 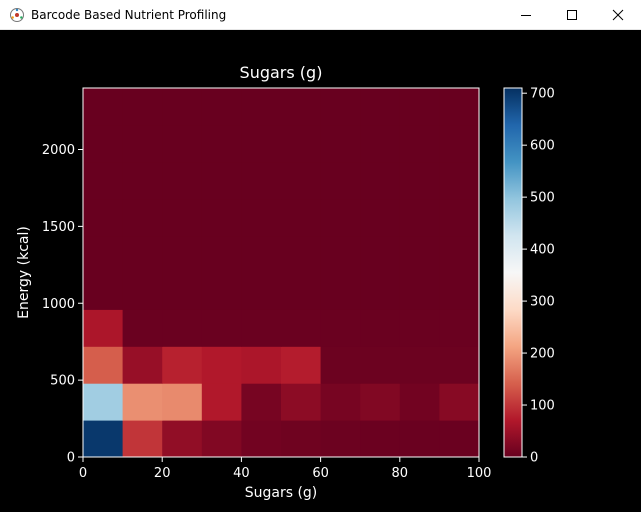 I want to click on minimize-button, so click(x=526, y=15).